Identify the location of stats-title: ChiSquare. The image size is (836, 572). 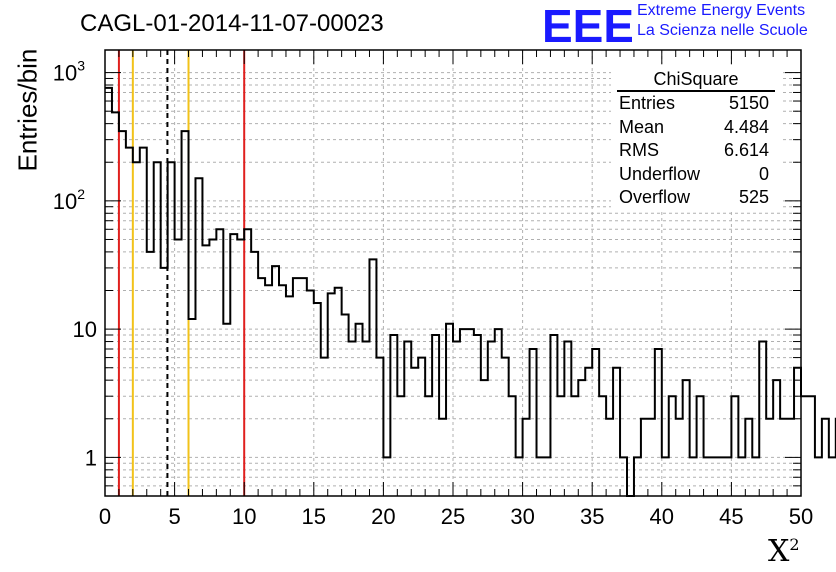
(696, 80).